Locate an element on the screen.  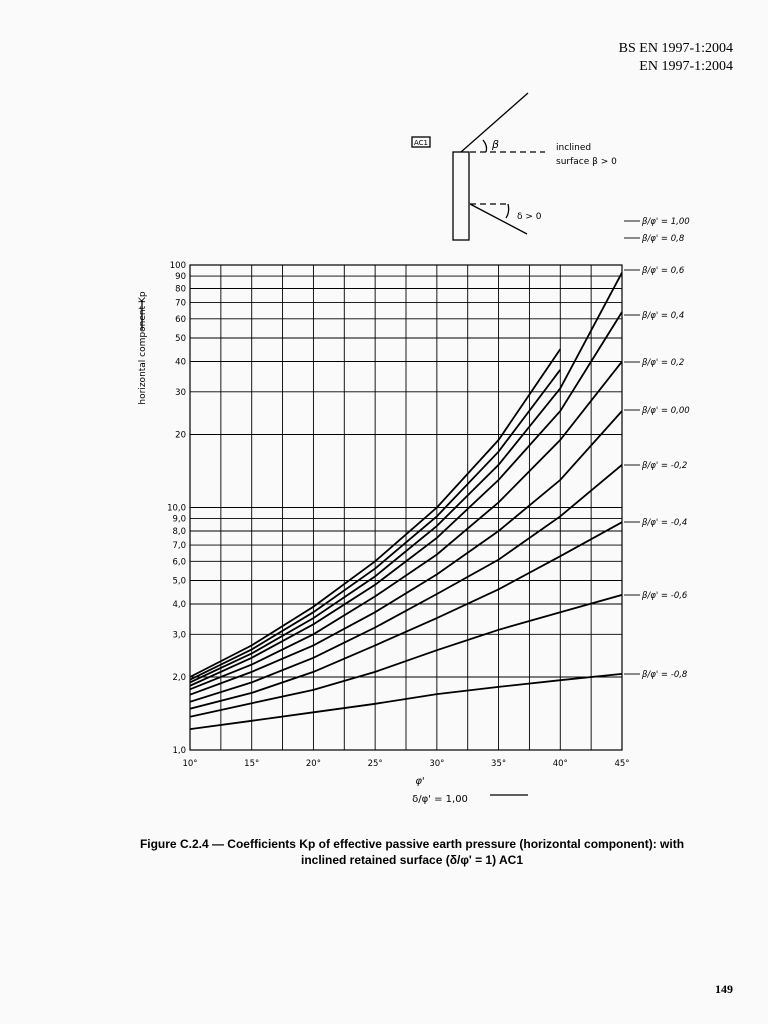
y-tick-label: 4,0 is located at coordinates (179, 605).